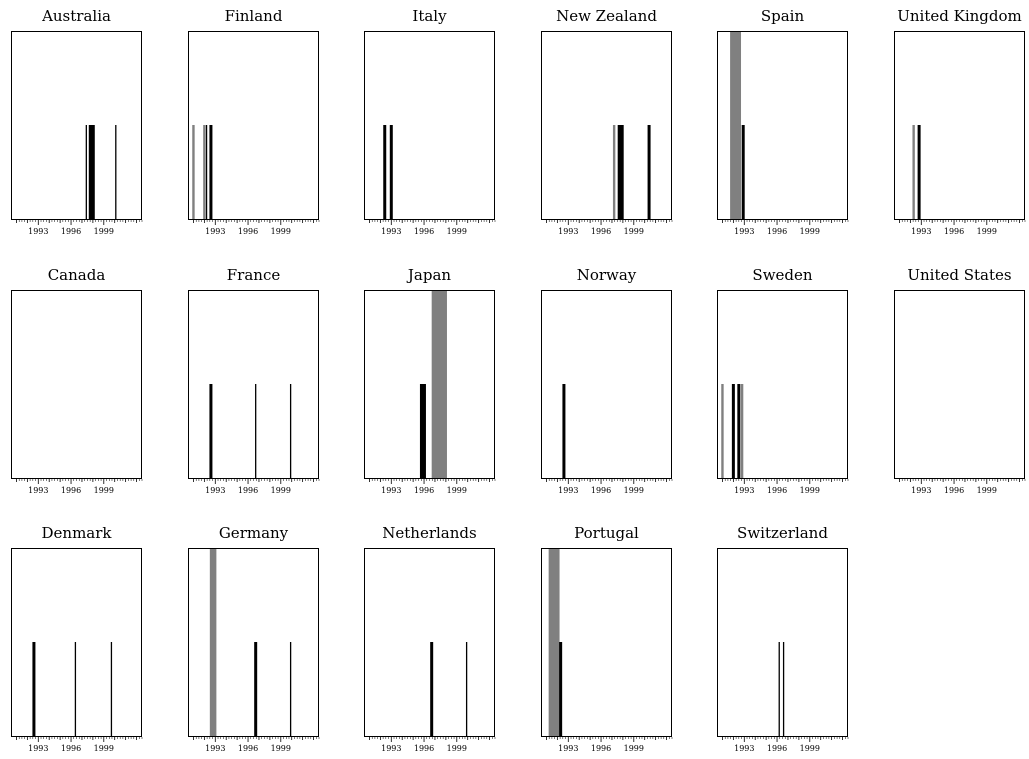 This screenshot has height=759, width=1029. What do you see at coordinates (429, 275) in the screenshot?
I see `panel-title: Japan` at bounding box center [429, 275].